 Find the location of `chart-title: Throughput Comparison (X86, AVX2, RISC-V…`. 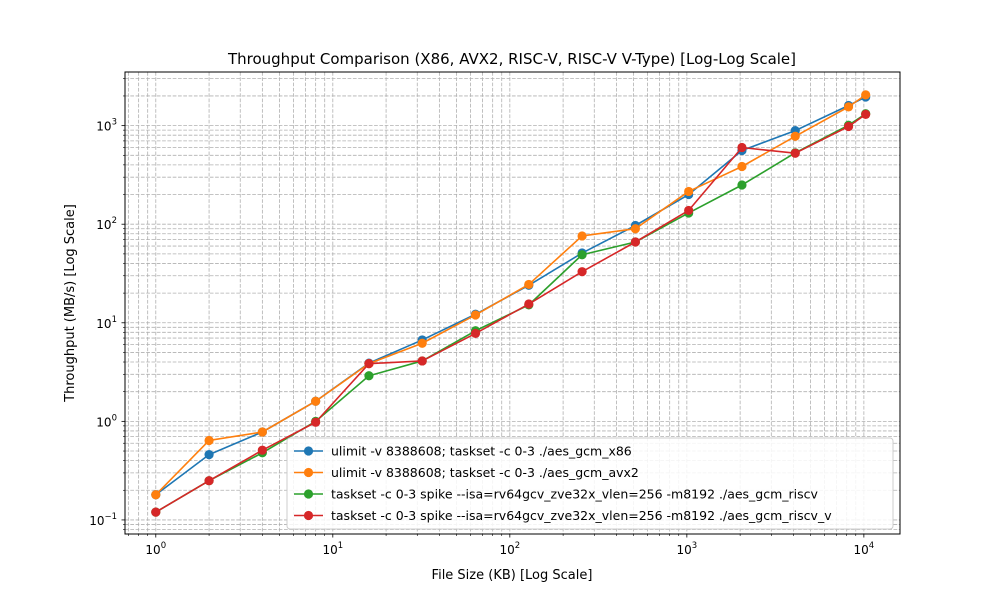

chart-title: Throughput Comparison (X86, AVX2, RISC-V… is located at coordinates (511, 59).